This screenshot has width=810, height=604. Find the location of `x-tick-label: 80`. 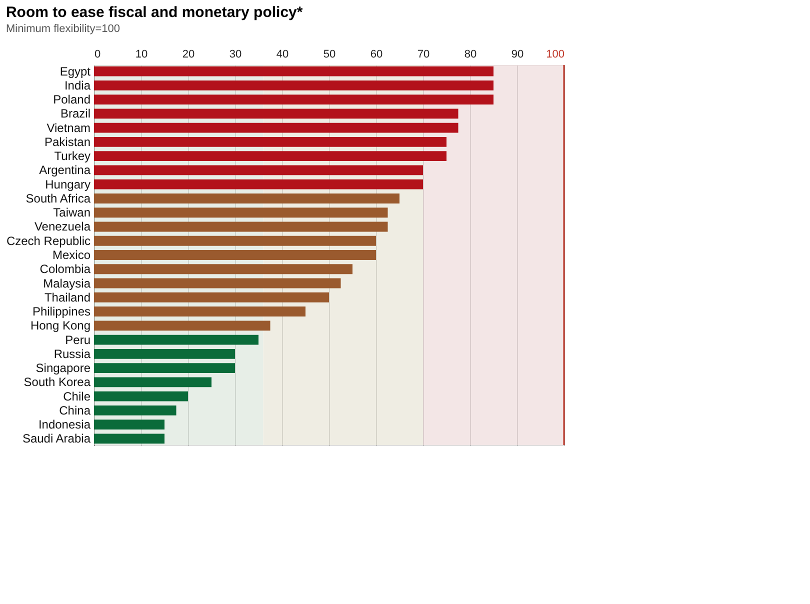

x-tick-label: 80 is located at coordinates (470, 54).